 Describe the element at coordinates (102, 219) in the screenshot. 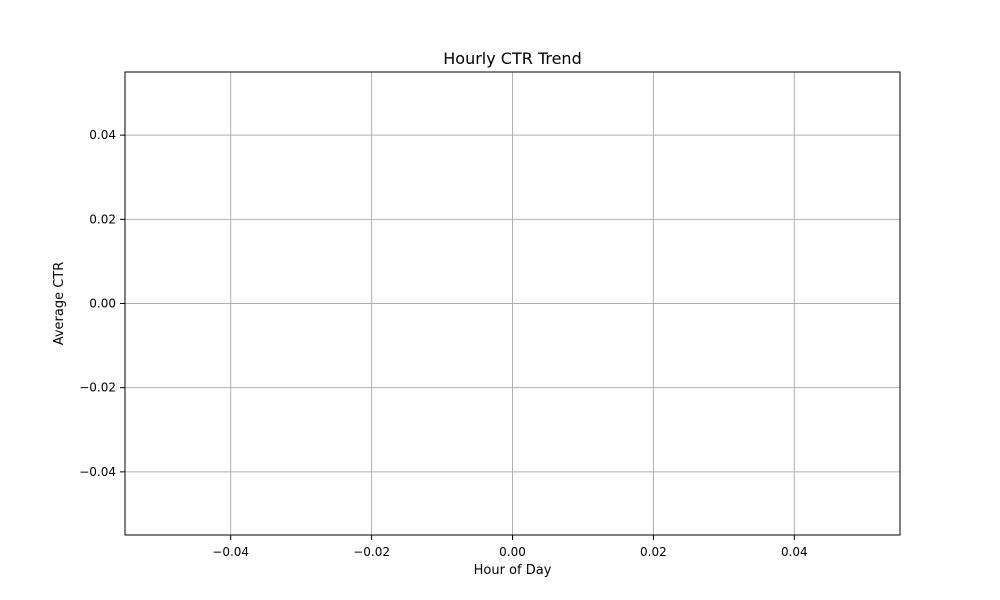

I see `y-tick-label: 0.02` at that location.